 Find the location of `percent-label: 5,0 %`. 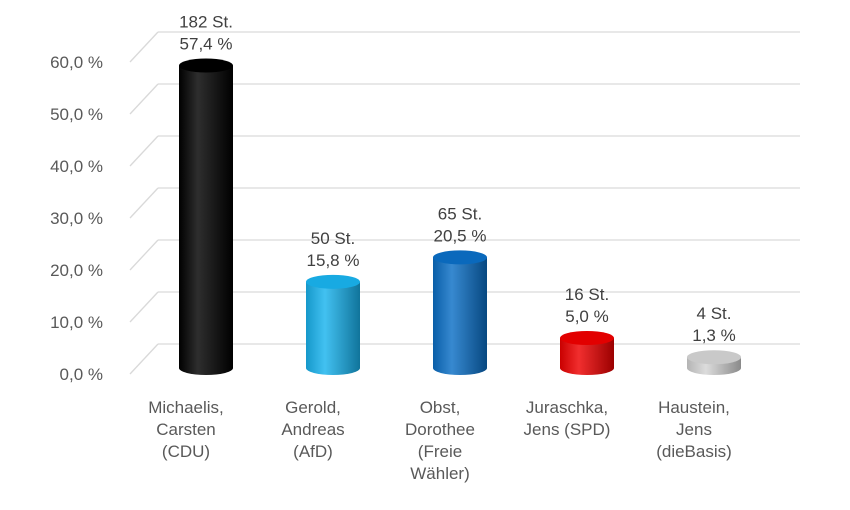

percent-label: 5,0 % is located at coordinates (586, 316).